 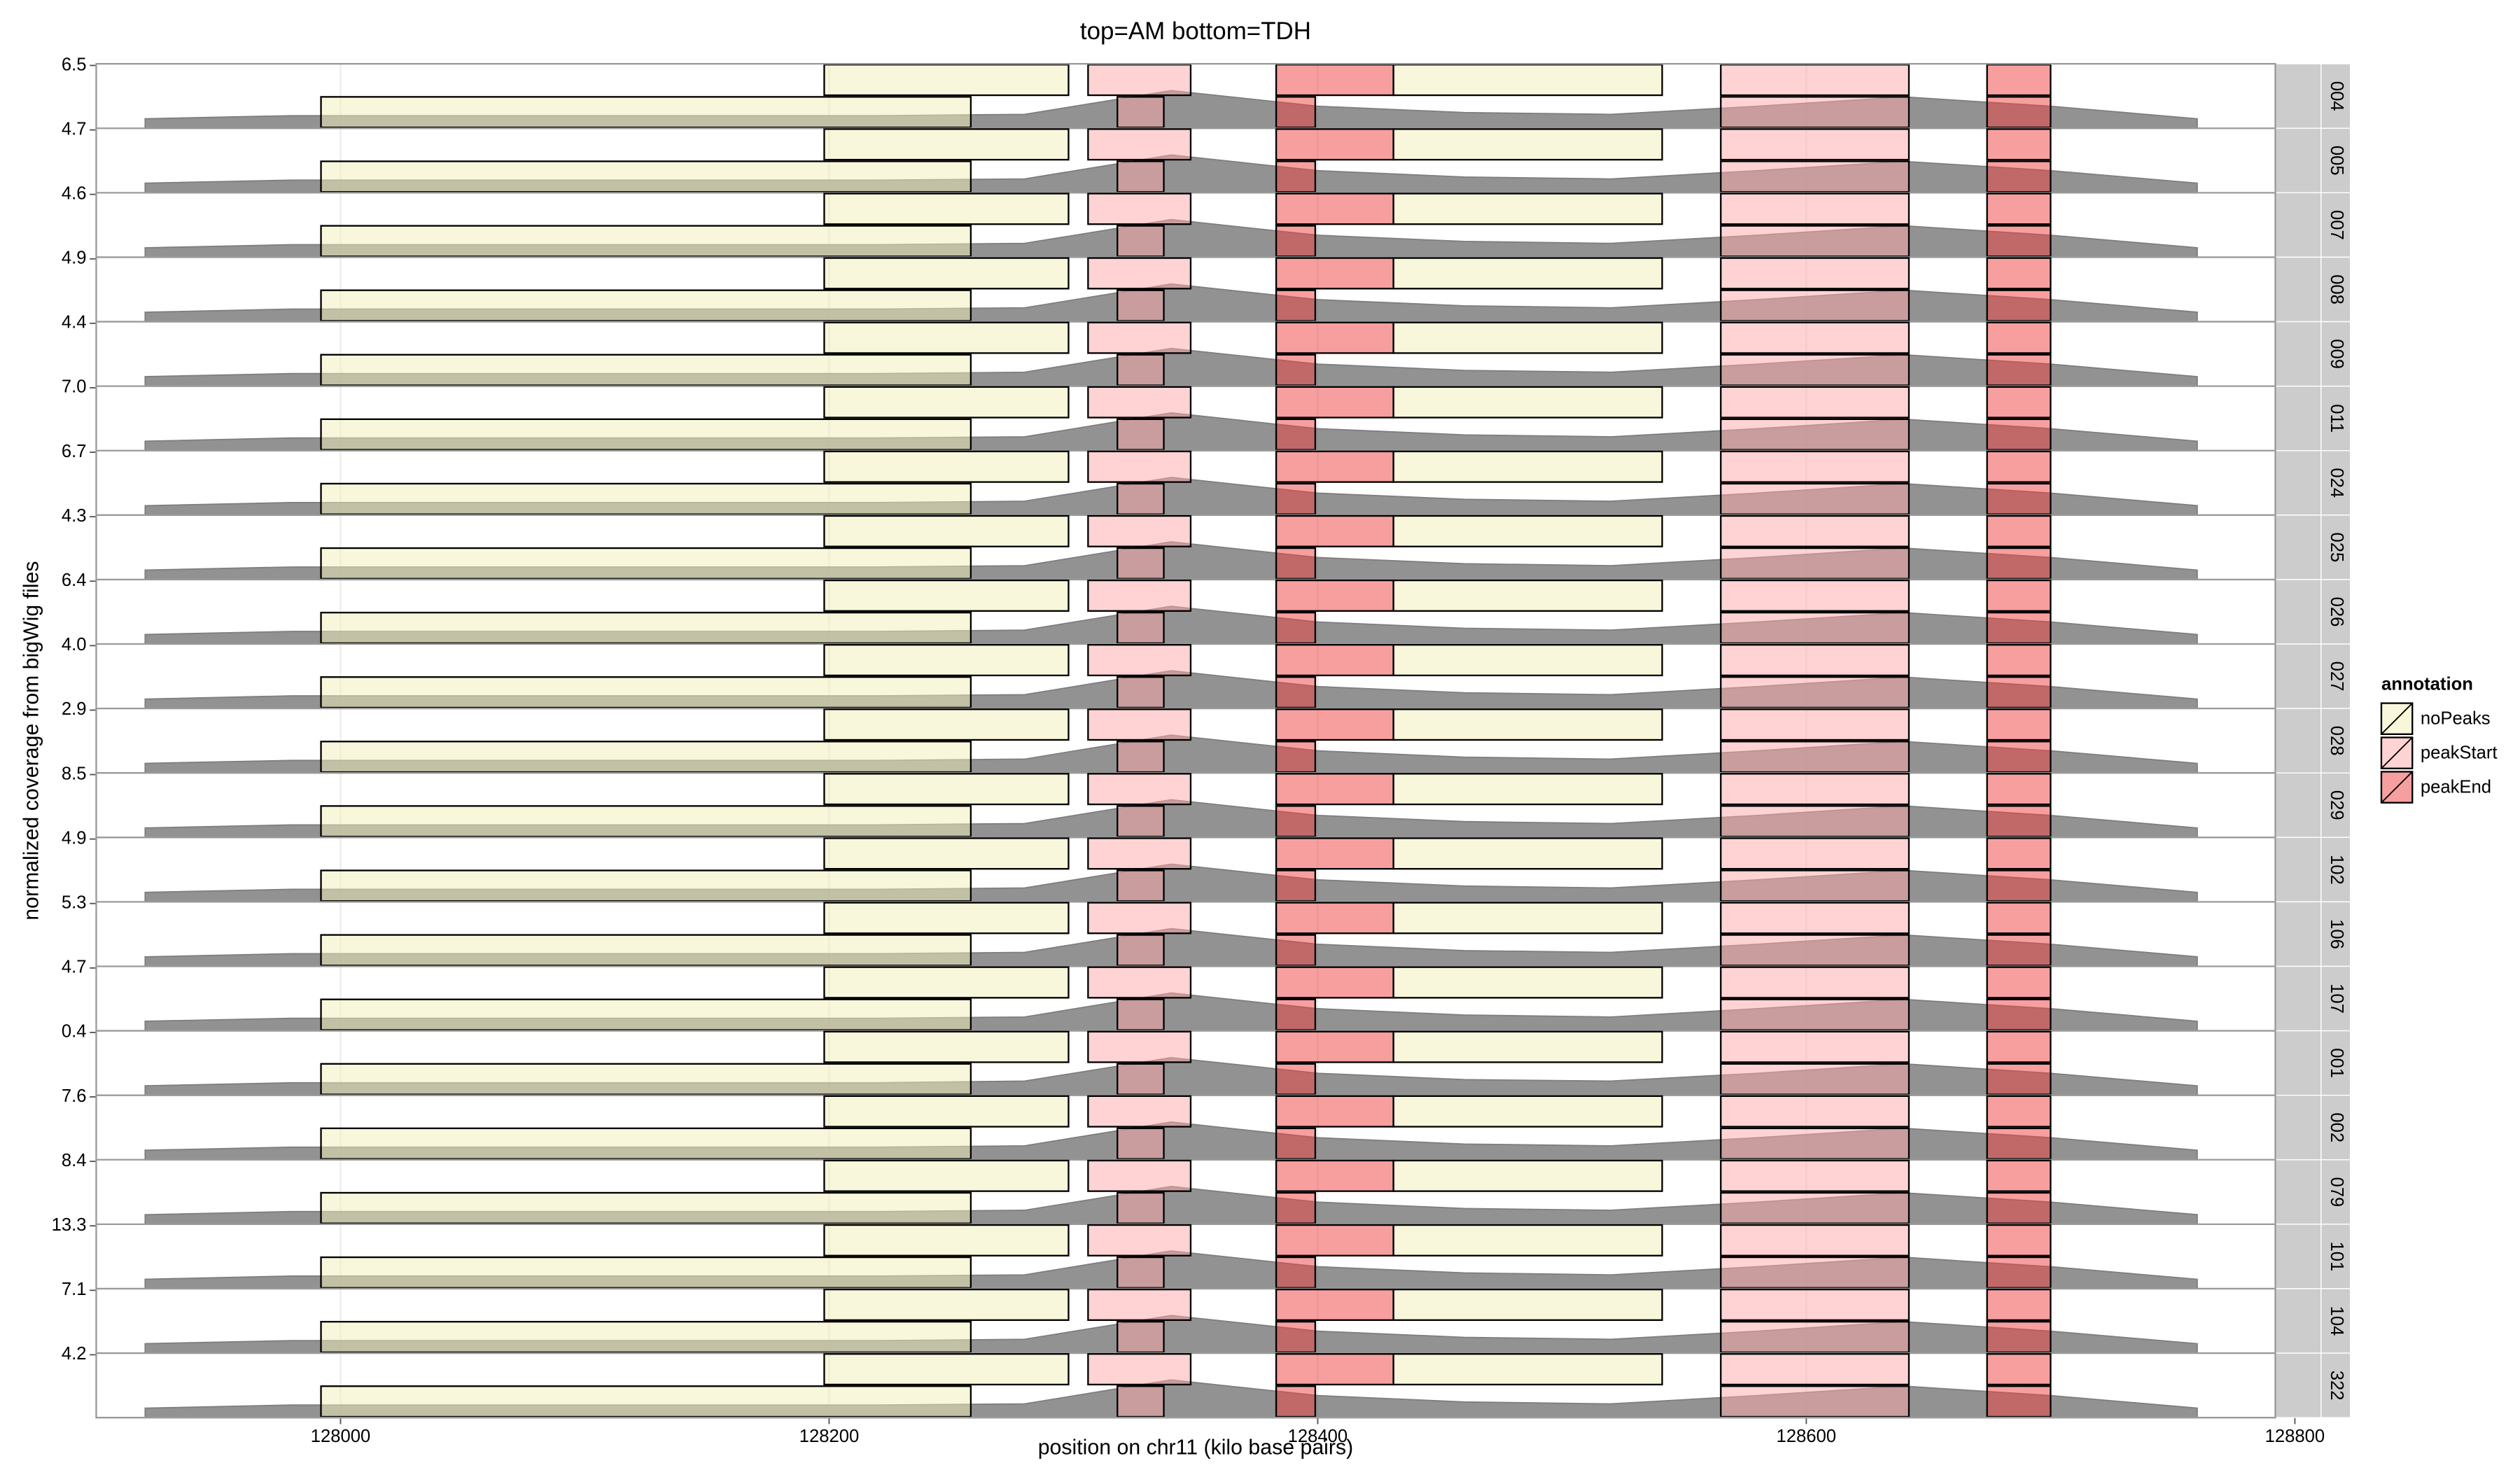 I want to click on strip-id: 008, so click(x=2336, y=289).